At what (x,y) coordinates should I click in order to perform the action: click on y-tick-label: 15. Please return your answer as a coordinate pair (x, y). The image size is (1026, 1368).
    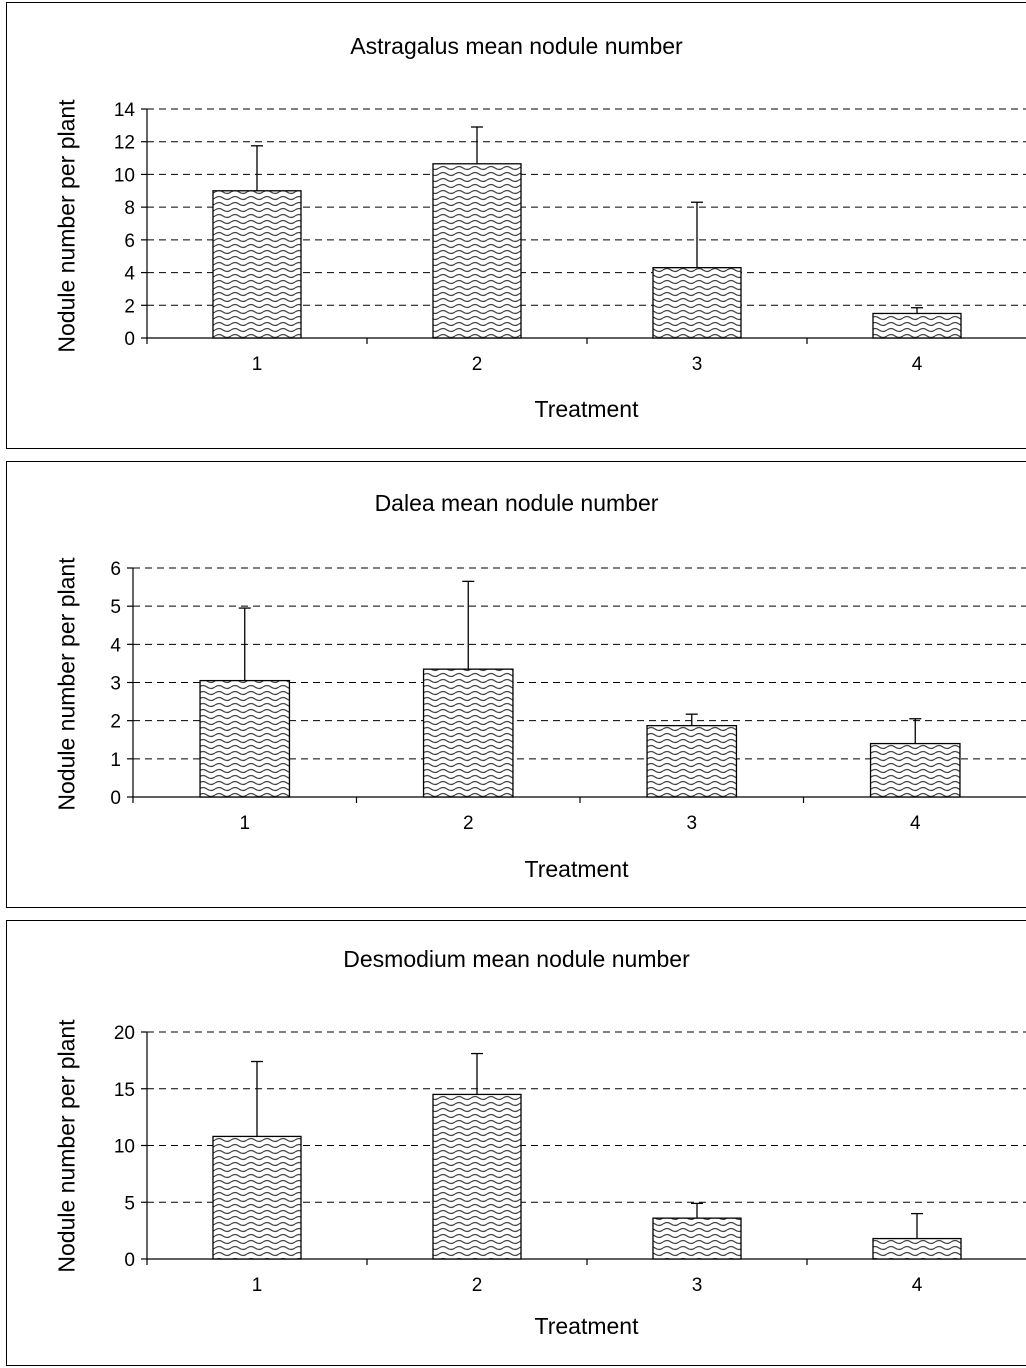
    Looking at the image, I should click on (124, 1090).